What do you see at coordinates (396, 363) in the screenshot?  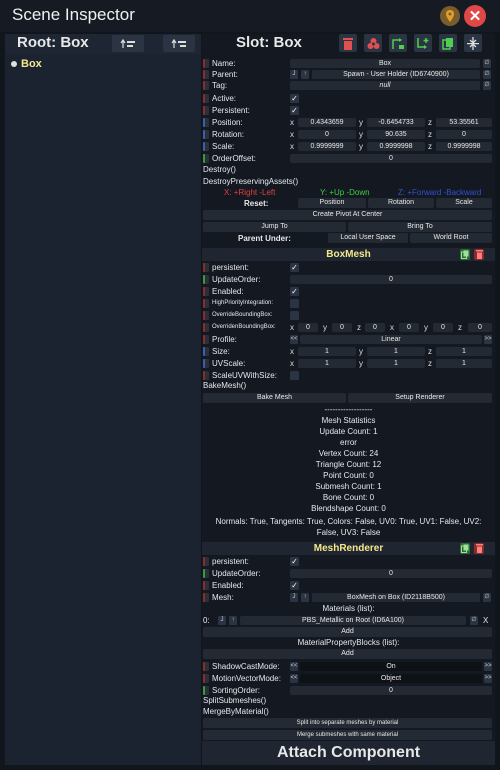 I see `uvscale-y-input: 1` at bounding box center [396, 363].